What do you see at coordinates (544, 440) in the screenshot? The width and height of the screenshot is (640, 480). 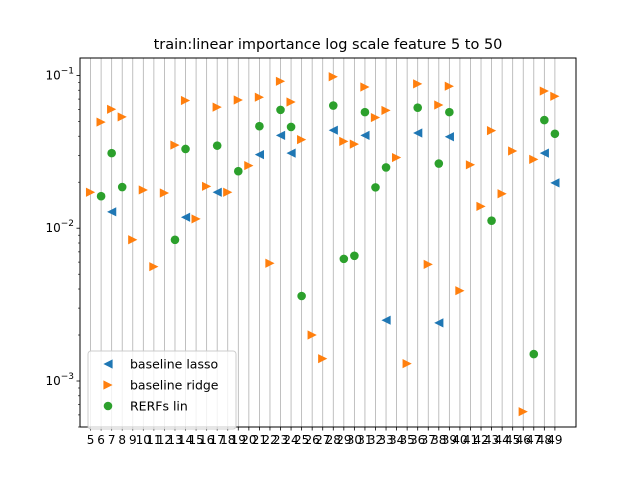 I see `x-tick-label: 48` at bounding box center [544, 440].